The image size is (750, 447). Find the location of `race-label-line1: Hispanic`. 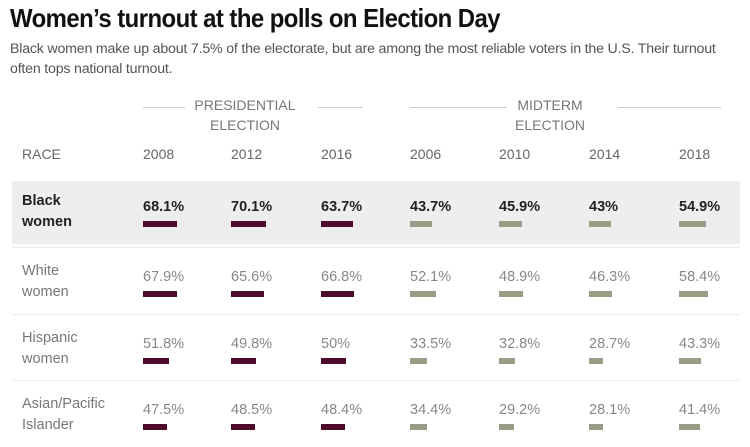

race-label-line1: Hispanic is located at coordinates (50, 338).